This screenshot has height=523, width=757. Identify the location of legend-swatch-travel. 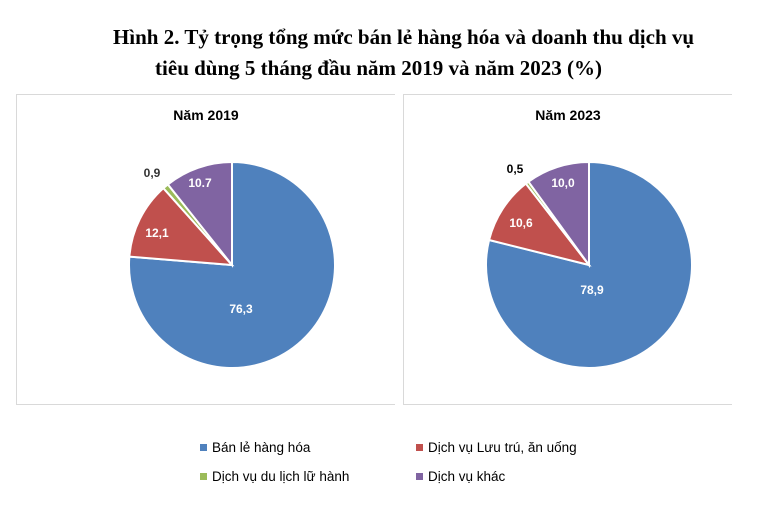
(203, 476).